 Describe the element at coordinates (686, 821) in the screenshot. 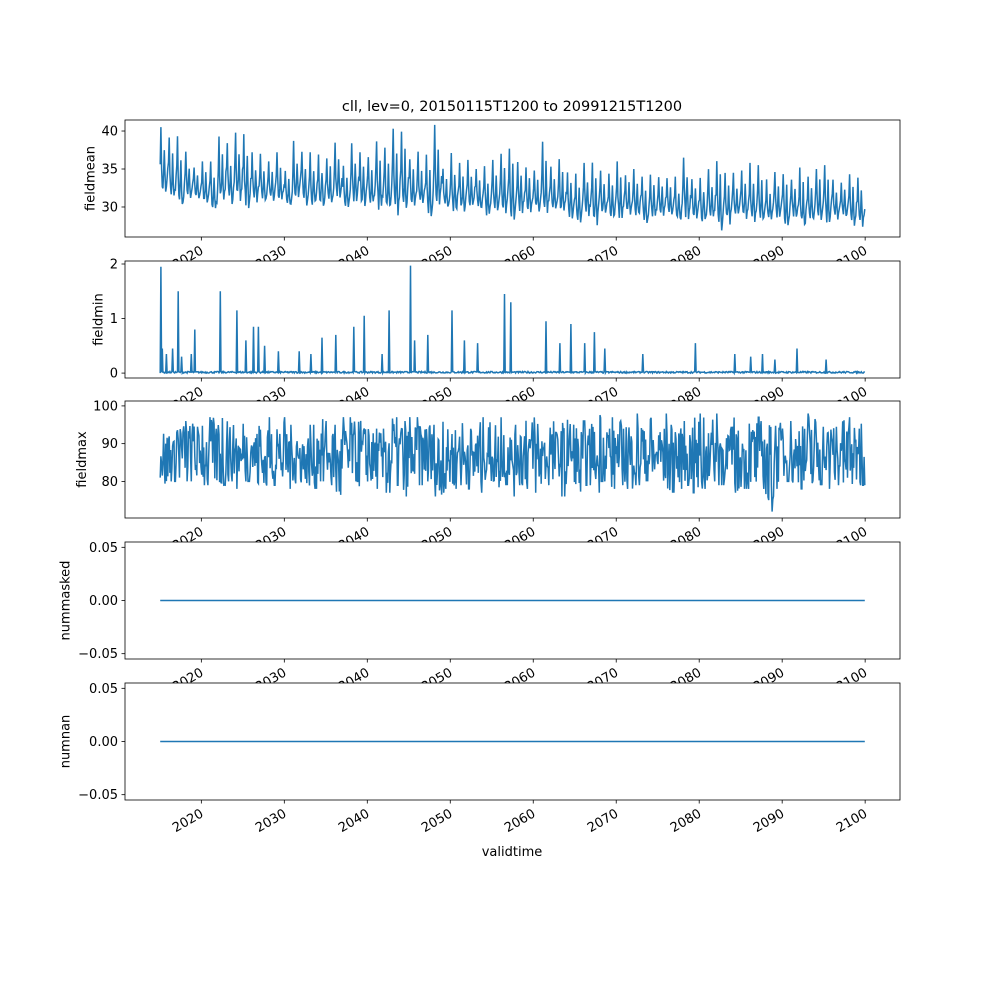

I see `x-tick-label: 2080` at that location.